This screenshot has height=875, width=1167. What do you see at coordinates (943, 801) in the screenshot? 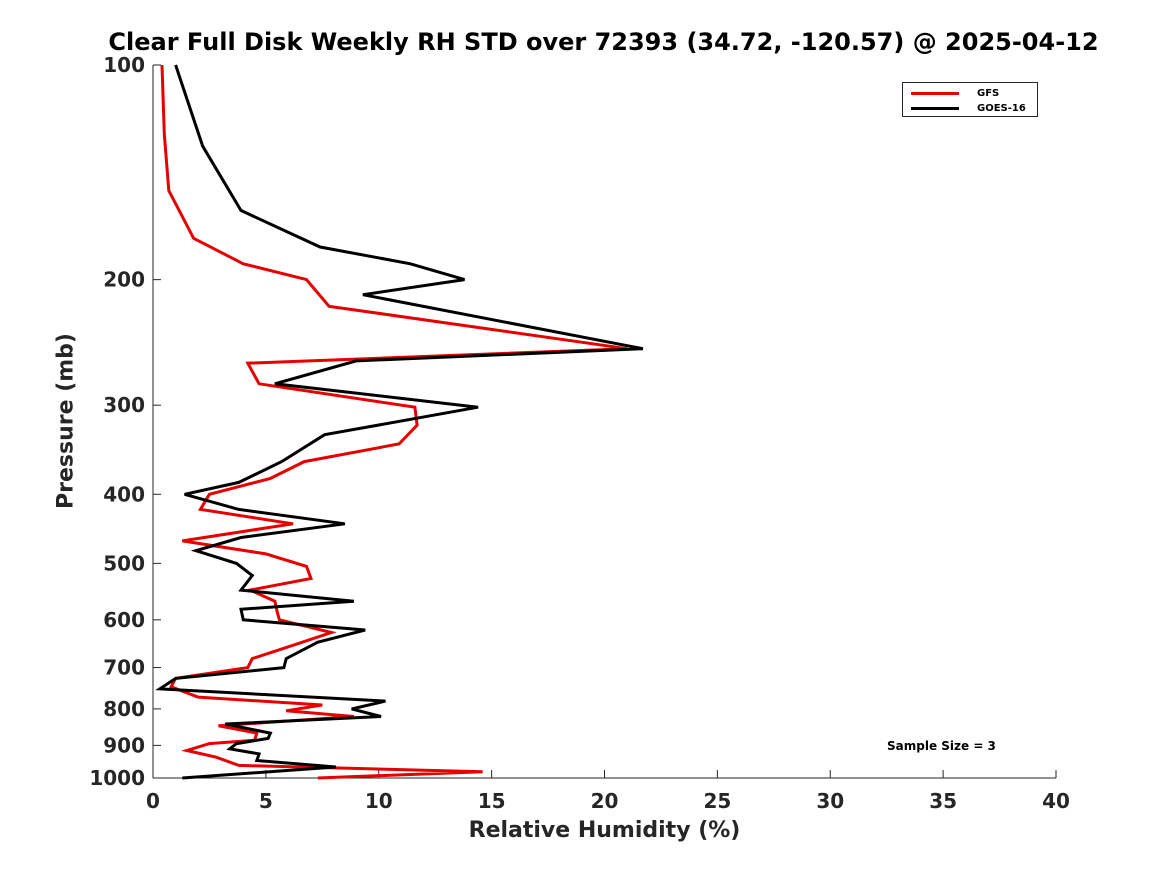
I see `x-tick-label: 35` at bounding box center [943, 801].